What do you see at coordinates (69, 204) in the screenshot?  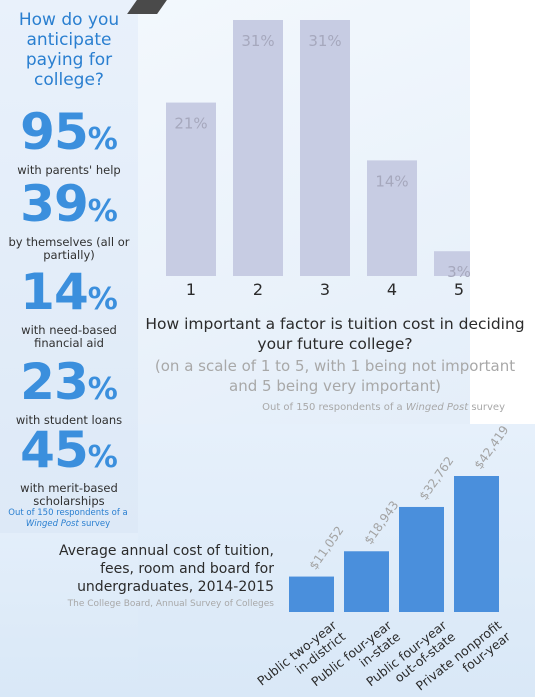 I see `stat-value: 39%` at bounding box center [69, 204].